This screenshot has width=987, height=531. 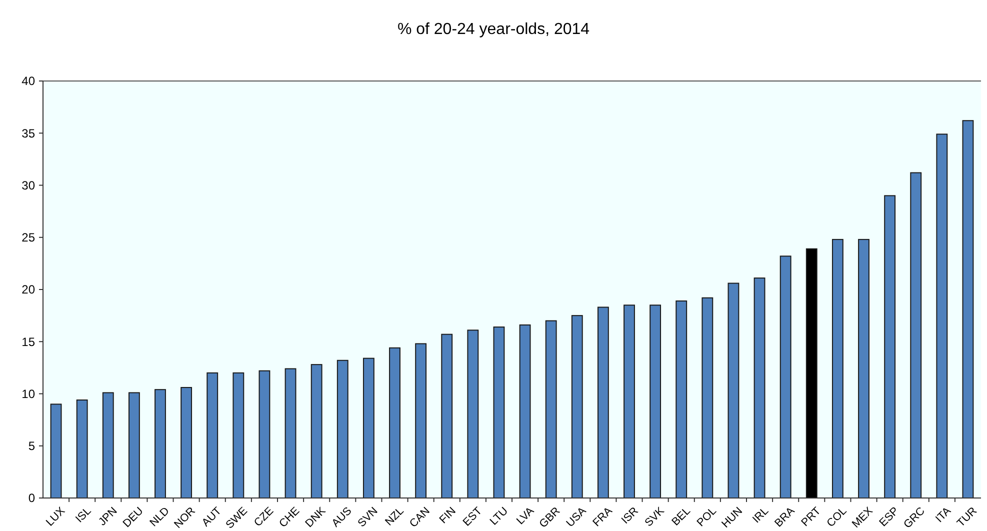 I want to click on x-tick-label: COL, so click(x=837, y=517).